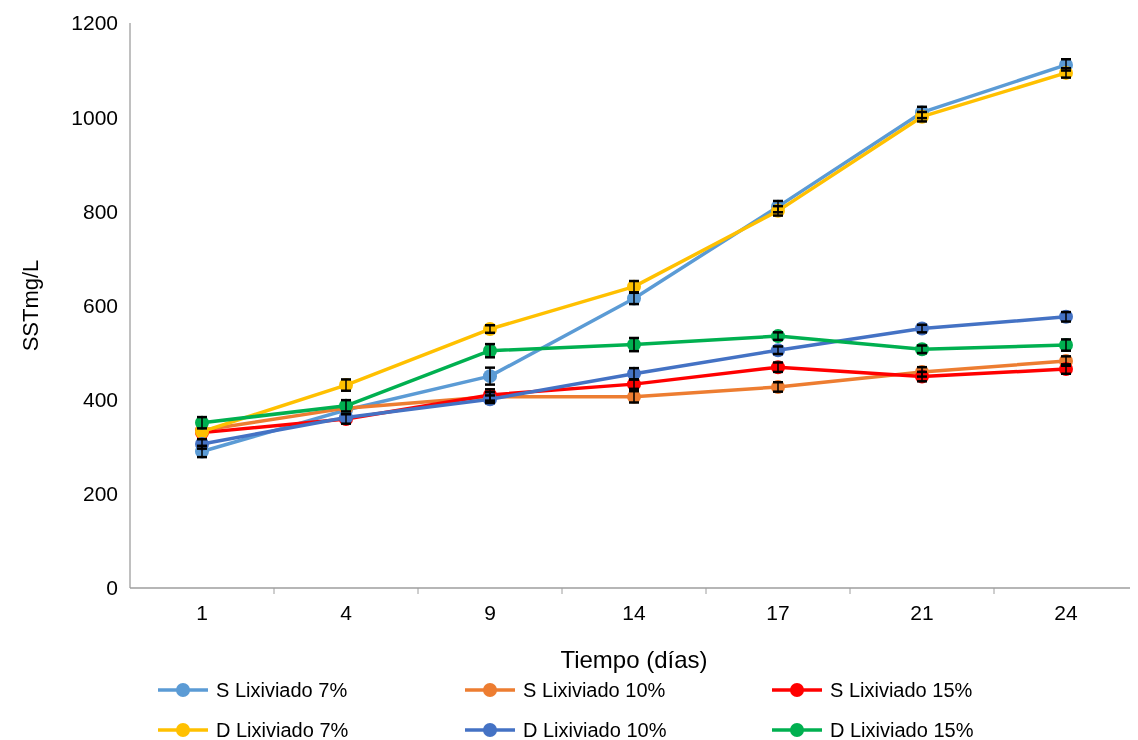 The width and height of the screenshot is (1138, 740). Describe the element at coordinates (100, 305) in the screenshot. I see `y-tick-label: 600` at that location.